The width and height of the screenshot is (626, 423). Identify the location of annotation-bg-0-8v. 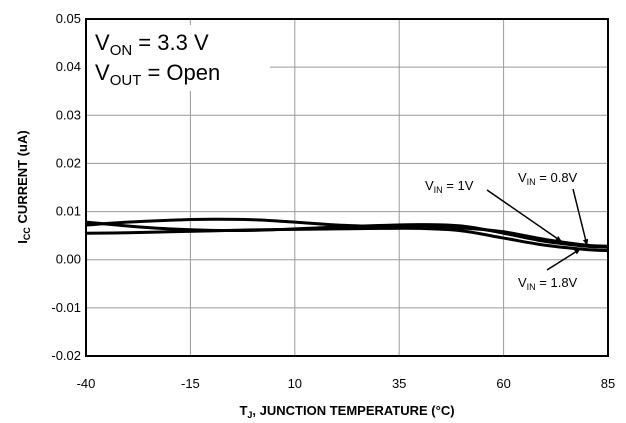
(556, 177).